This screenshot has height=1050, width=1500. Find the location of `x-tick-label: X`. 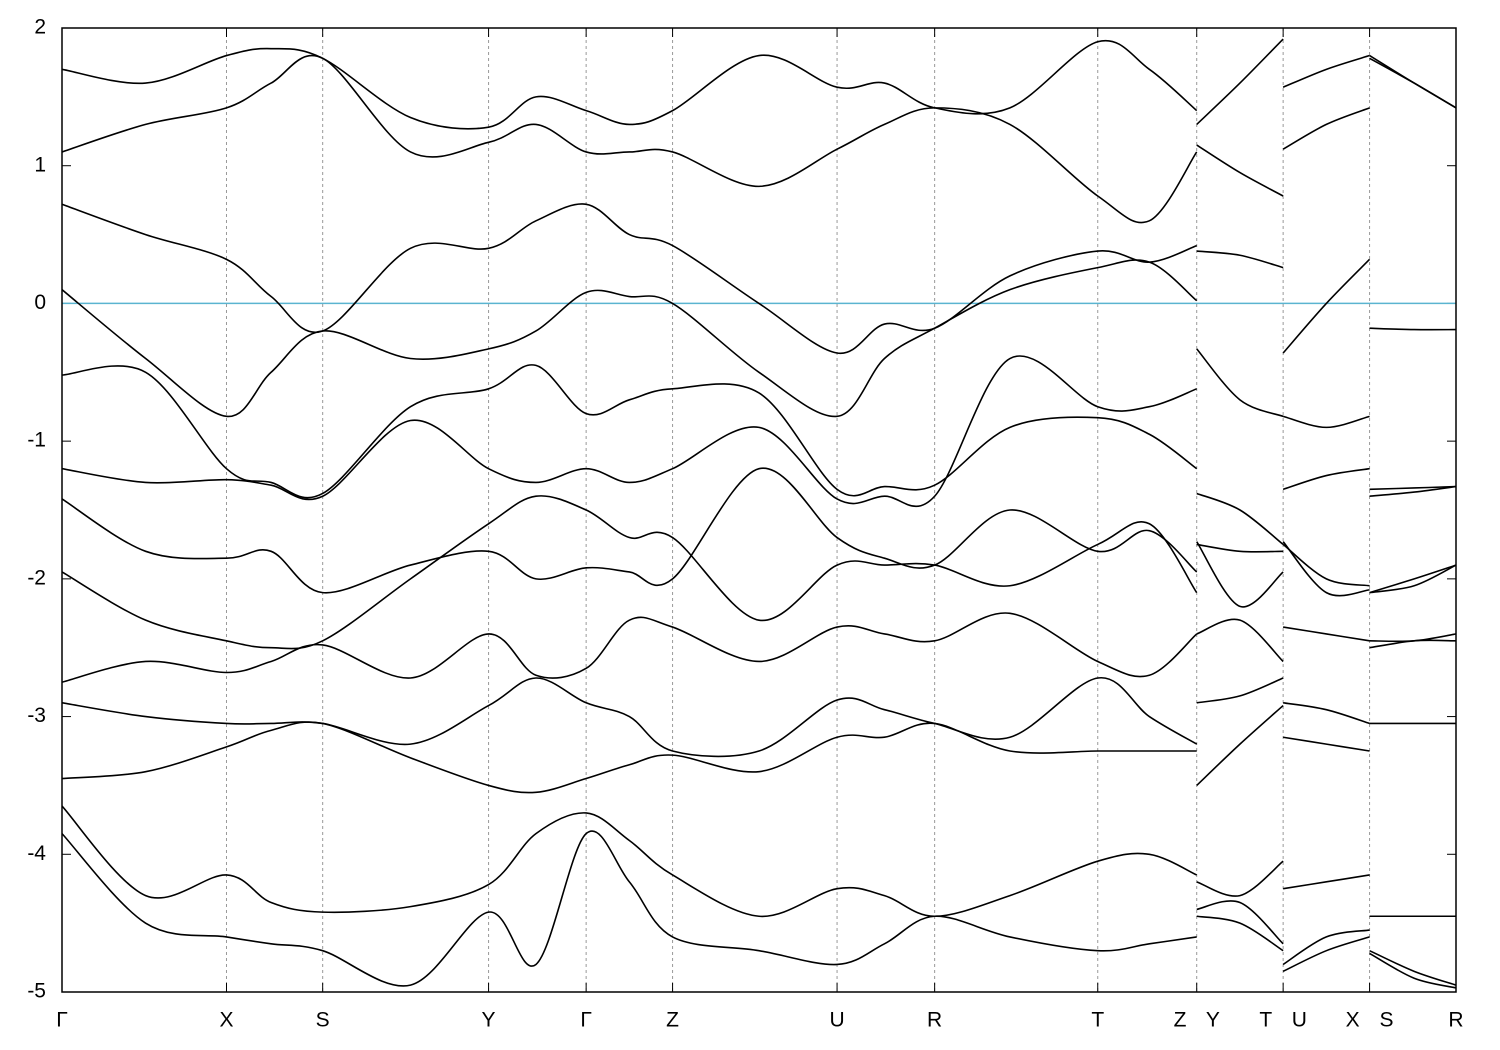

x-tick-label: X is located at coordinates (226, 1020).